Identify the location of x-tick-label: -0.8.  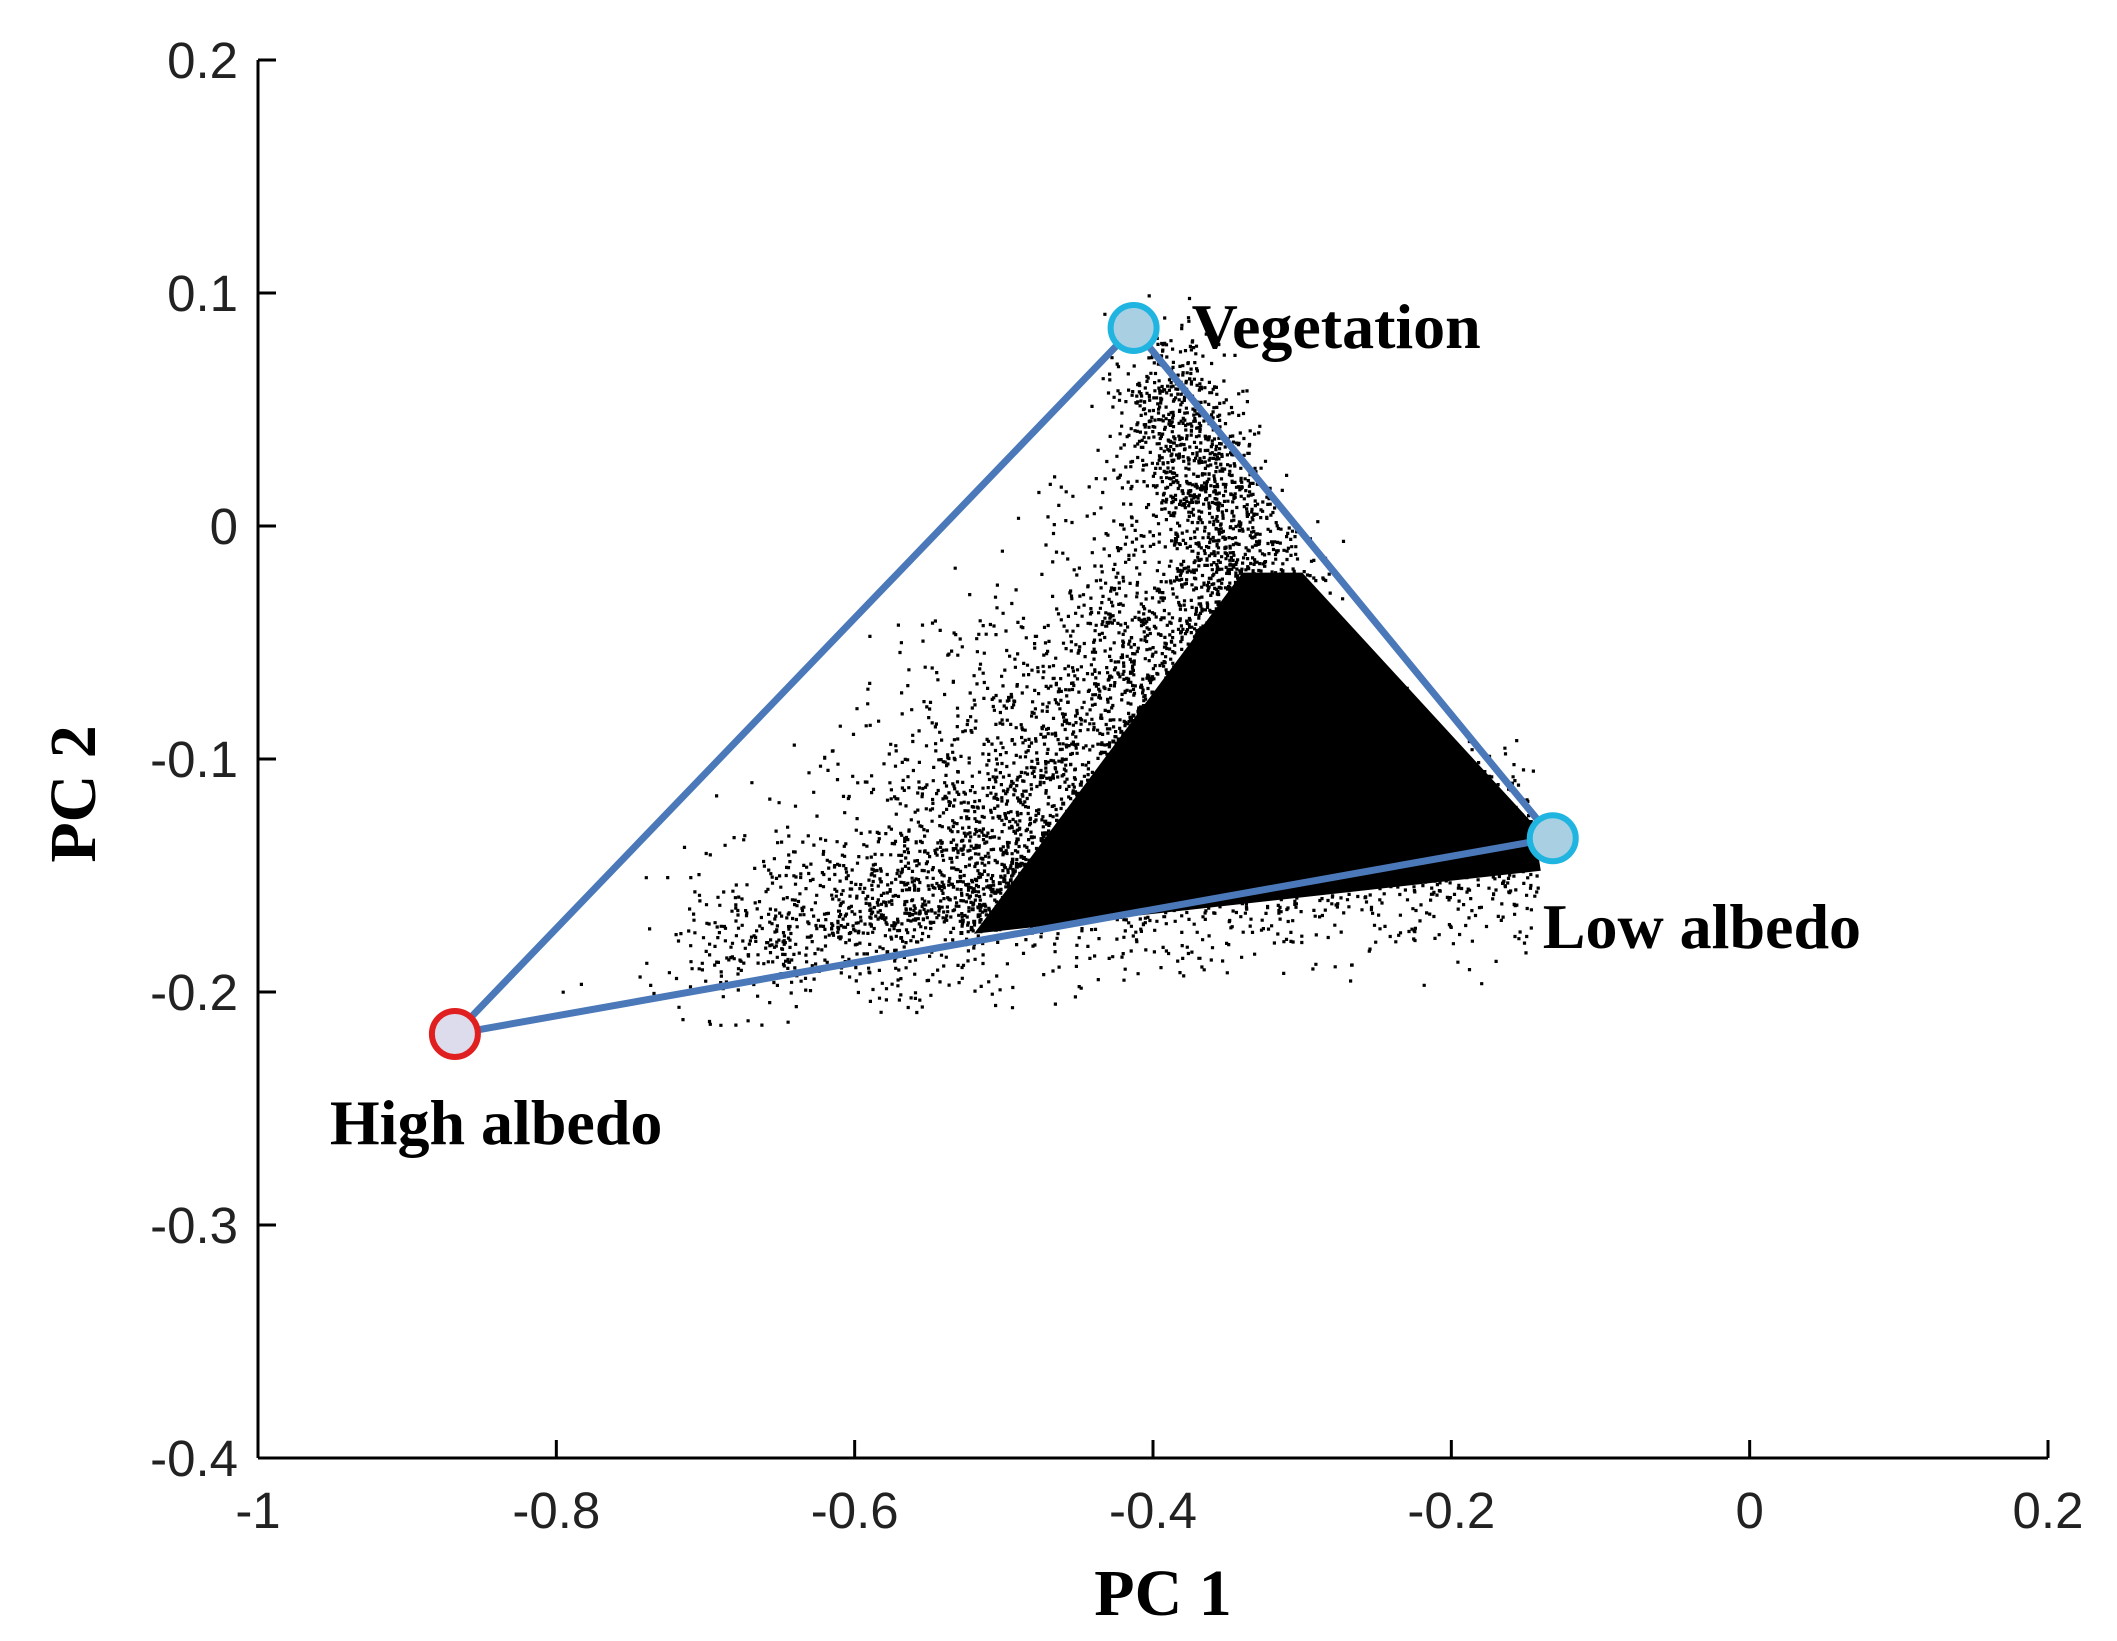
(556, 1510).